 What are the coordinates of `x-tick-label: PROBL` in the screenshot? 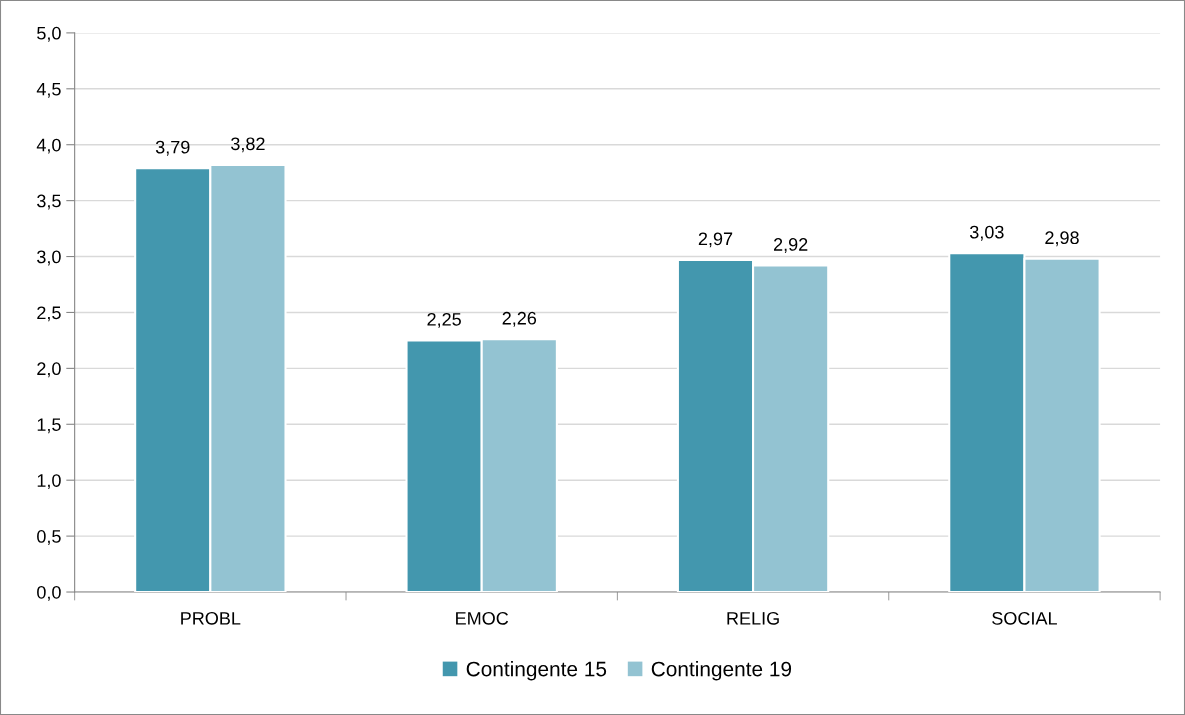 It's located at (211, 618).